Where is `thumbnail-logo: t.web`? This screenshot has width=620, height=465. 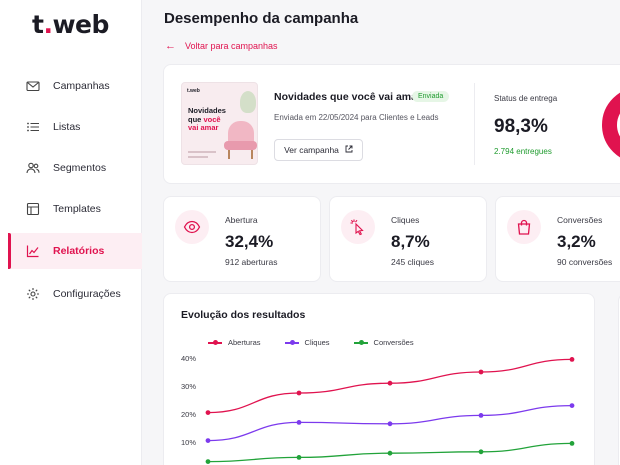
thumbnail-logo: t.web is located at coordinates (193, 91).